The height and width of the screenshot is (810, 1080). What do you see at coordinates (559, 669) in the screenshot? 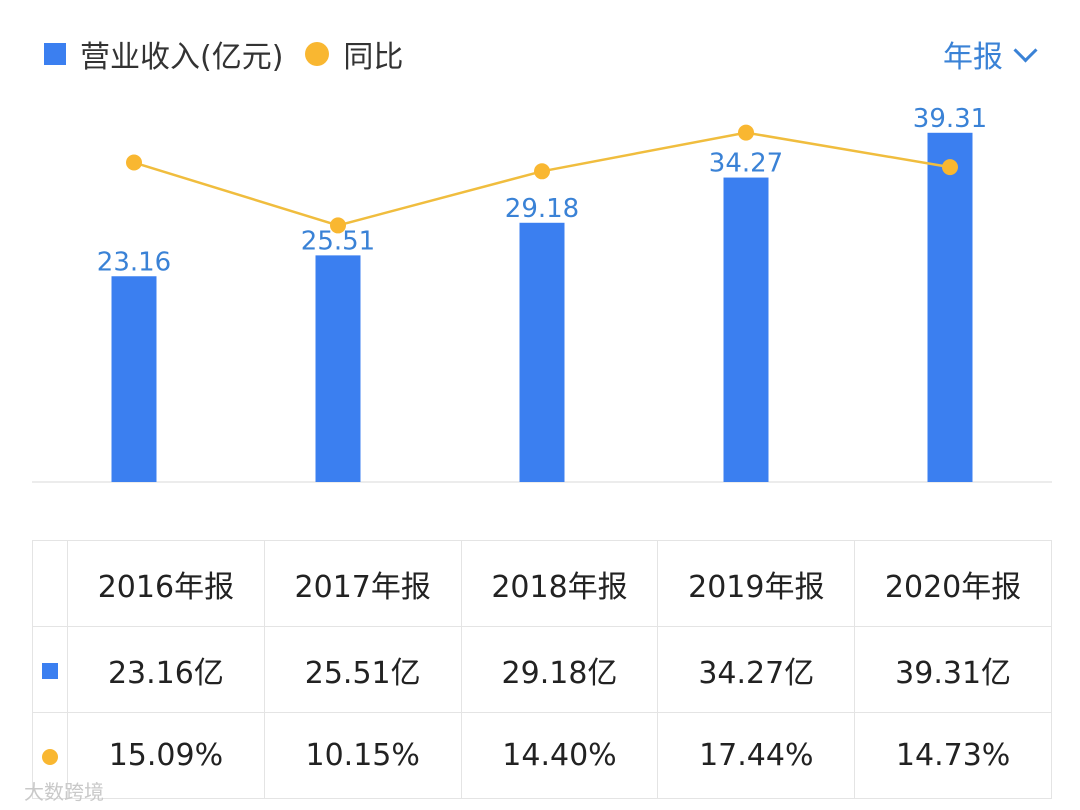
I see `revenue-cell: 29.18亿` at bounding box center [559, 669].